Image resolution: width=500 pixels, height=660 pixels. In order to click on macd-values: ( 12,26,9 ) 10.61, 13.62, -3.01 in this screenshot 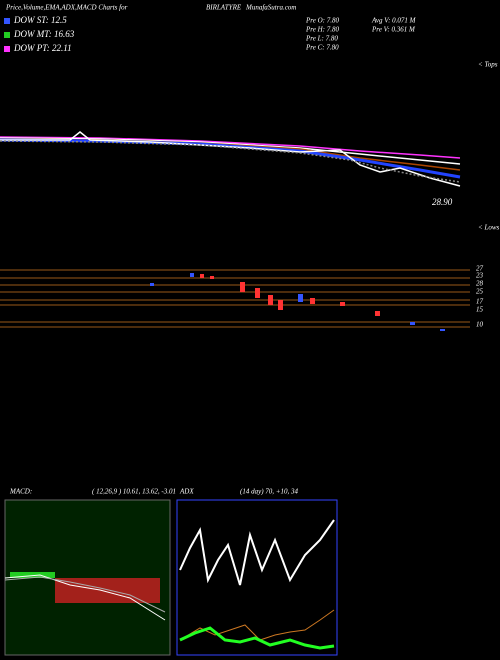, I will do `click(134, 492)`.